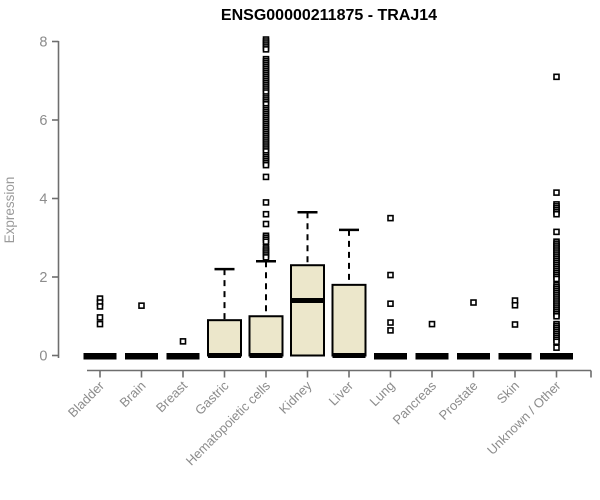 This screenshot has height=500, width=600. What do you see at coordinates (458, 400) in the screenshot?
I see `x-tick-label-prostate: Prostate` at bounding box center [458, 400].